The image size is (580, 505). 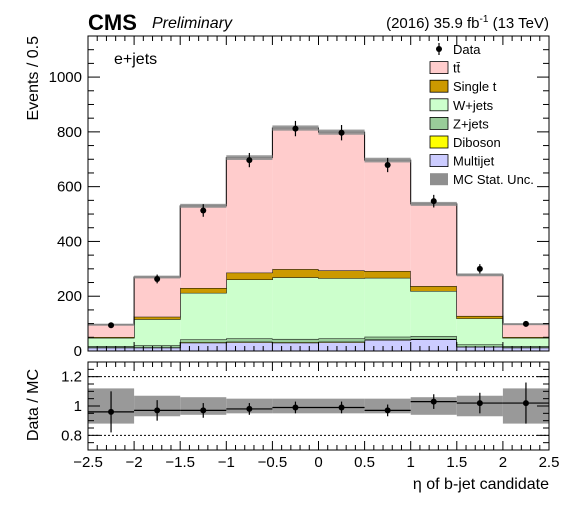 I want to click on bar-t-bar-t--6, so click(x=388, y=215).